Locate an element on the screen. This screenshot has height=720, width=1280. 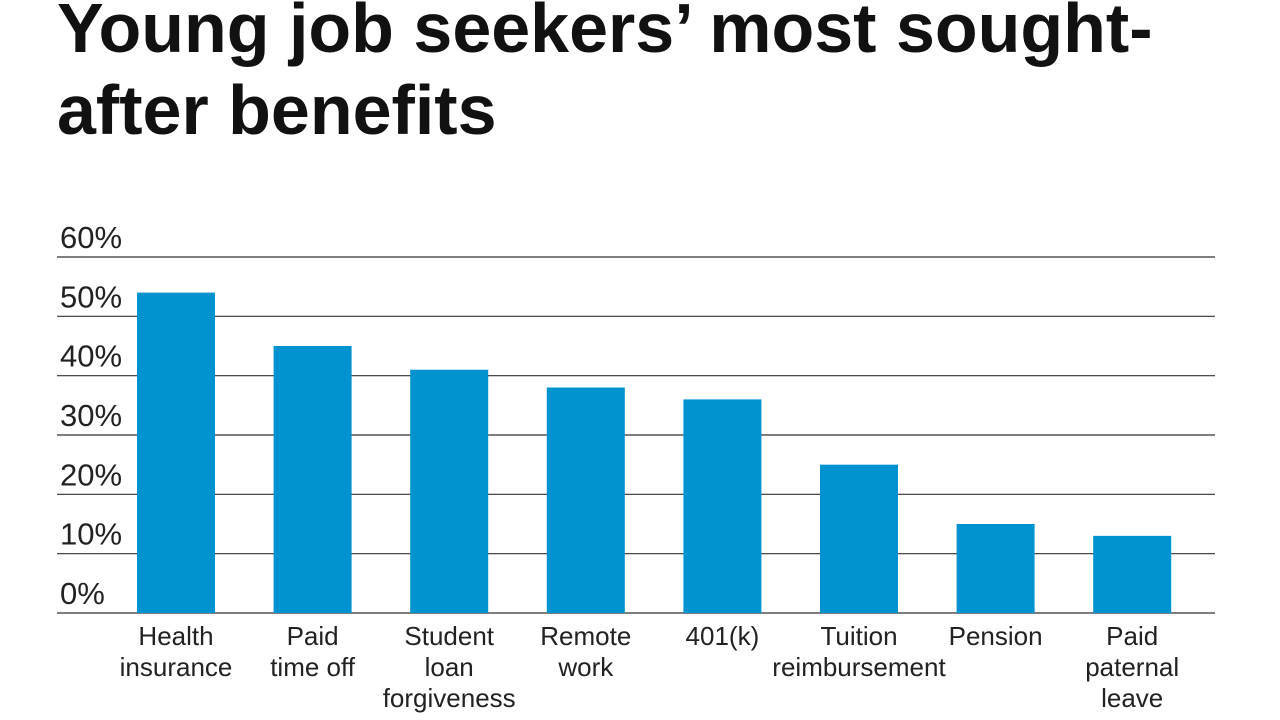
y-tick-label: 40% is located at coordinates (91, 356).